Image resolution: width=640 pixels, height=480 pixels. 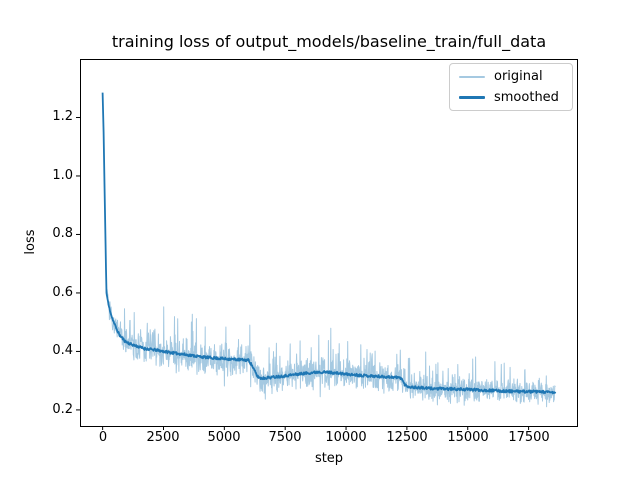 I want to click on smoothed-line-sample-icon, so click(x=472, y=97).